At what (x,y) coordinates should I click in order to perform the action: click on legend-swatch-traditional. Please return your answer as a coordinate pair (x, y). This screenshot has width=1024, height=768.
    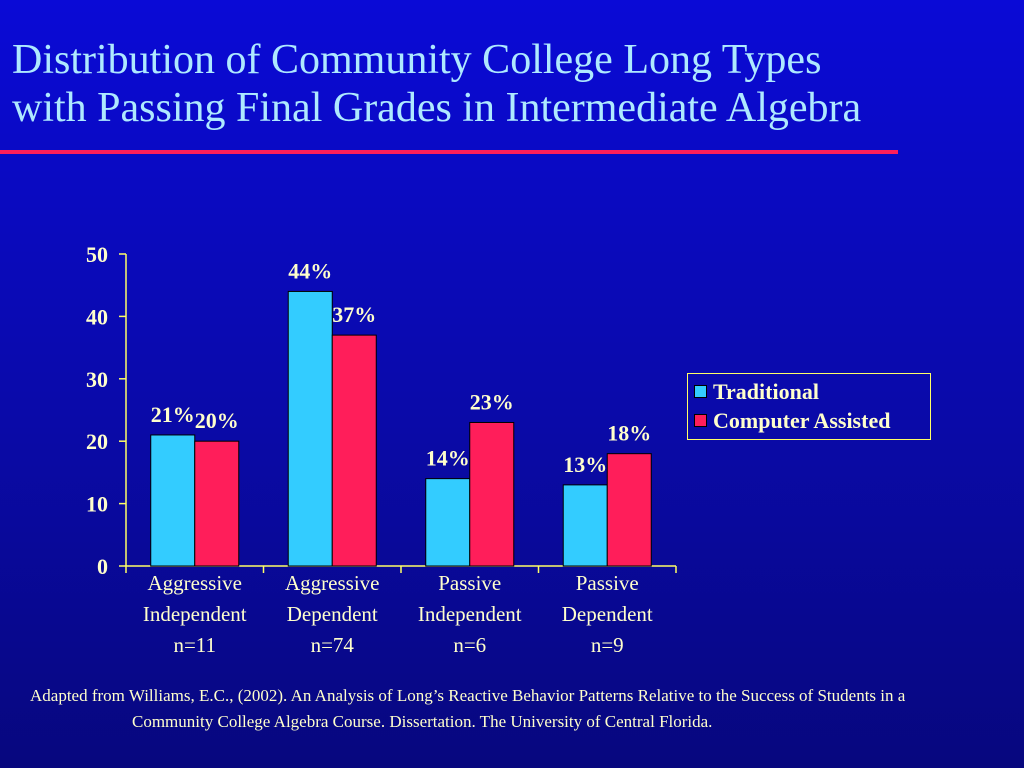
    Looking at the image, I should click on (700, 391).